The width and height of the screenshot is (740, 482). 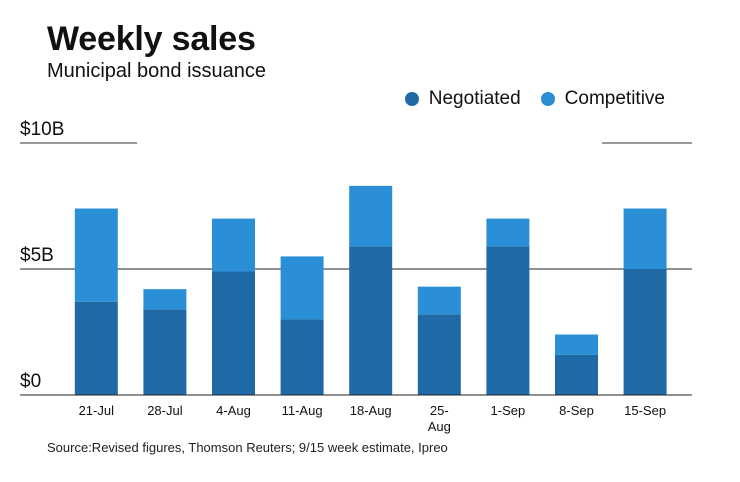 I want to click on x-tick-label: 4-Aug, so click(x=233, y=410).